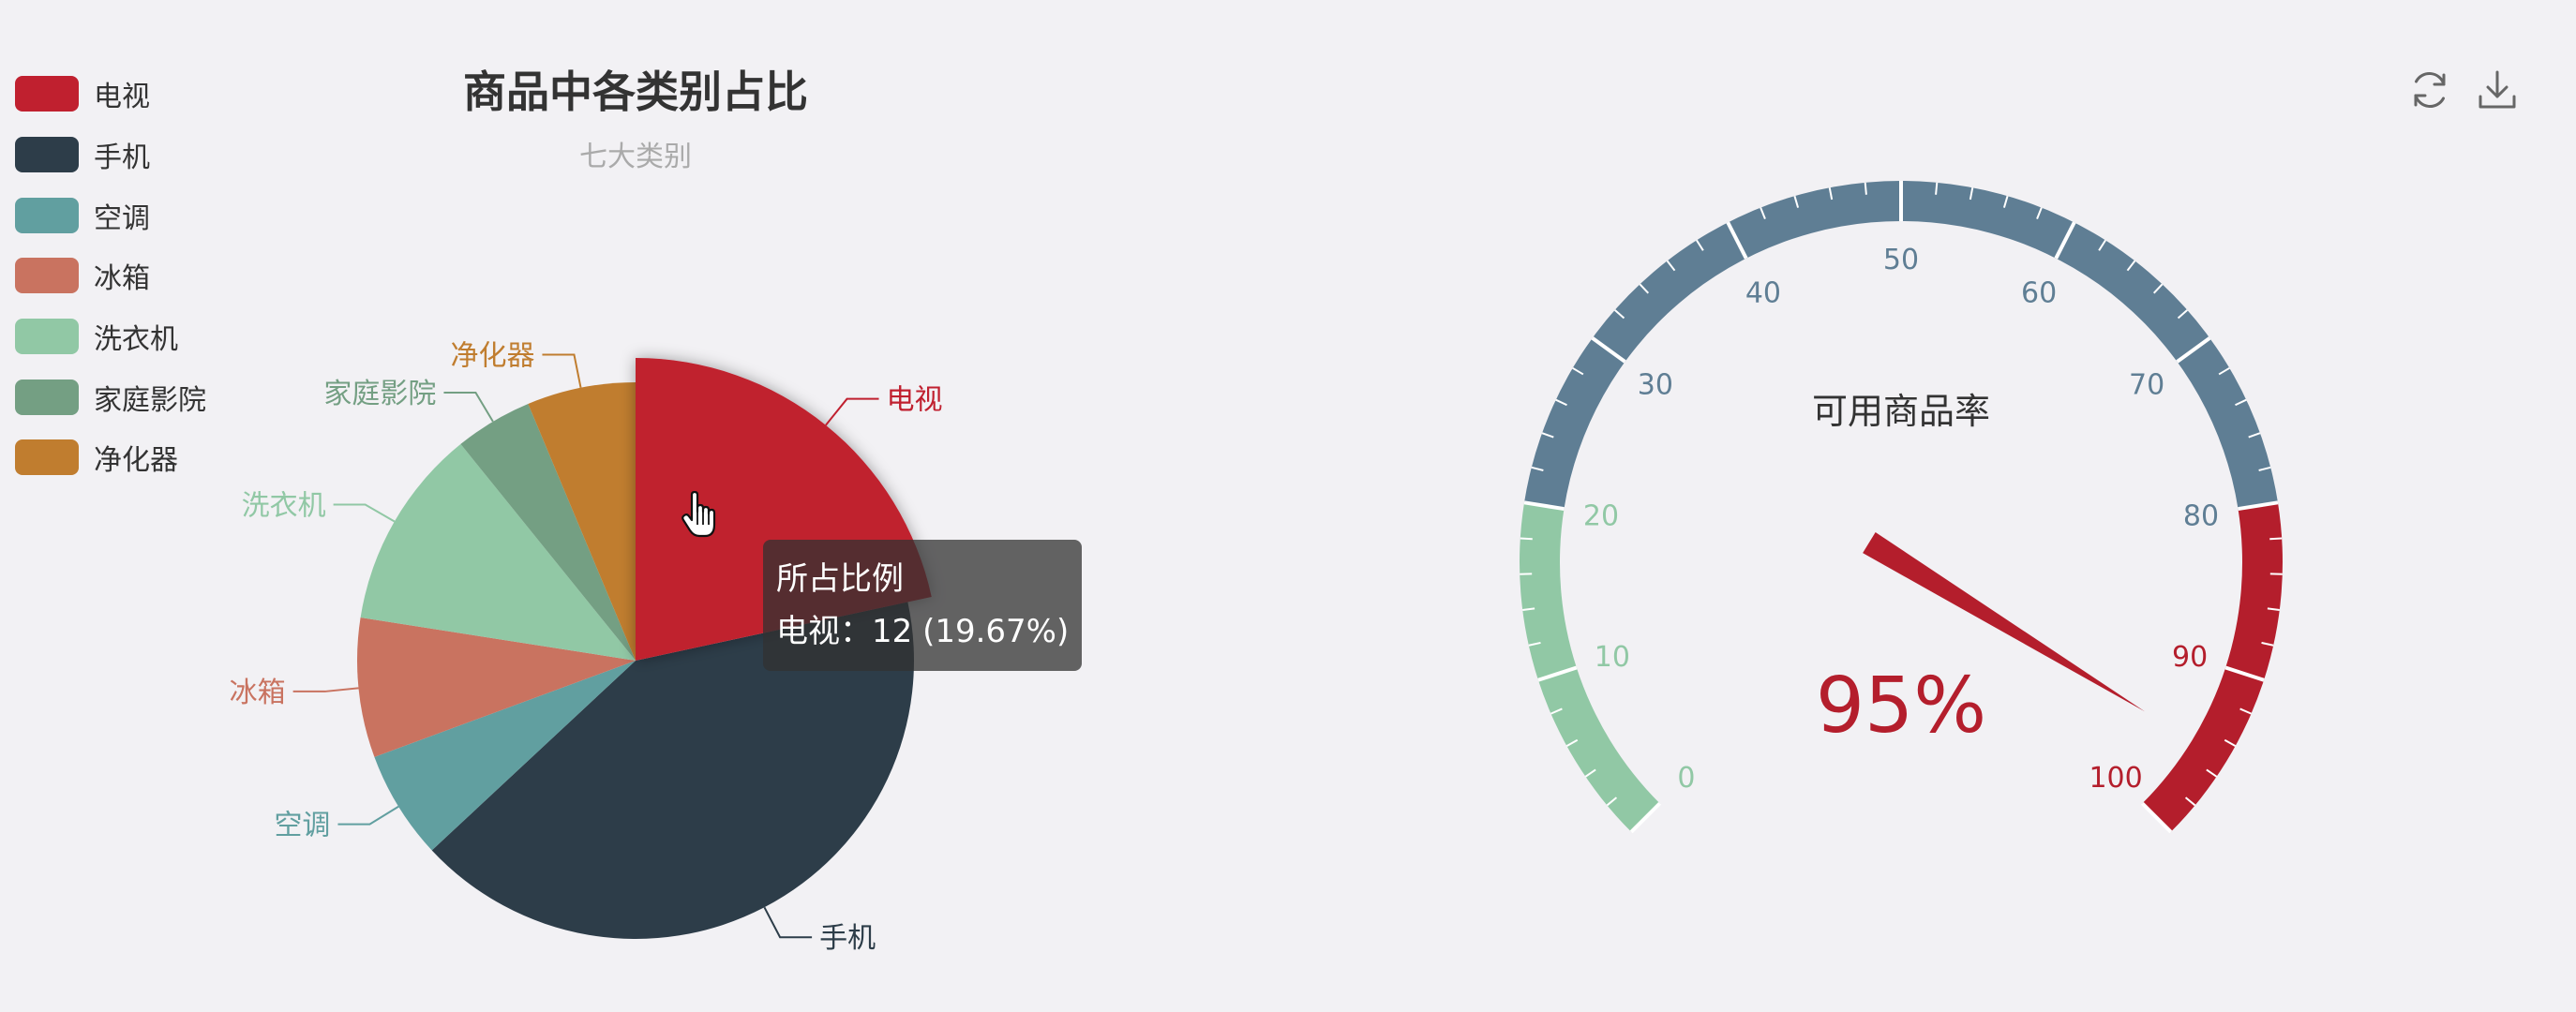 The image size is (2576, 1012). What do you see at coordinates (2201, 515) in the screenshot?
I see `gauge-tick-label: 80` at bounding box center [2201, 515].